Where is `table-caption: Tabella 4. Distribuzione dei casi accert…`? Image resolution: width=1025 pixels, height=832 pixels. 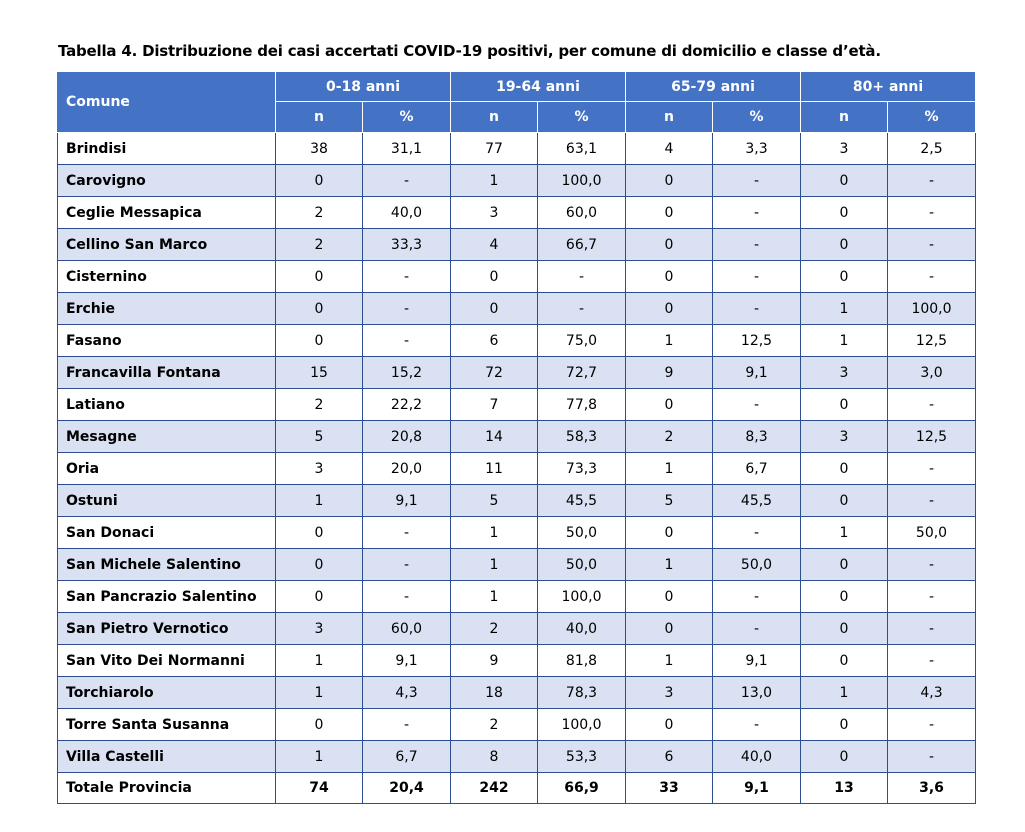
table-caption: Tabella 4. Distribuzione dei casi accert… is located at coordinates (469, 51).